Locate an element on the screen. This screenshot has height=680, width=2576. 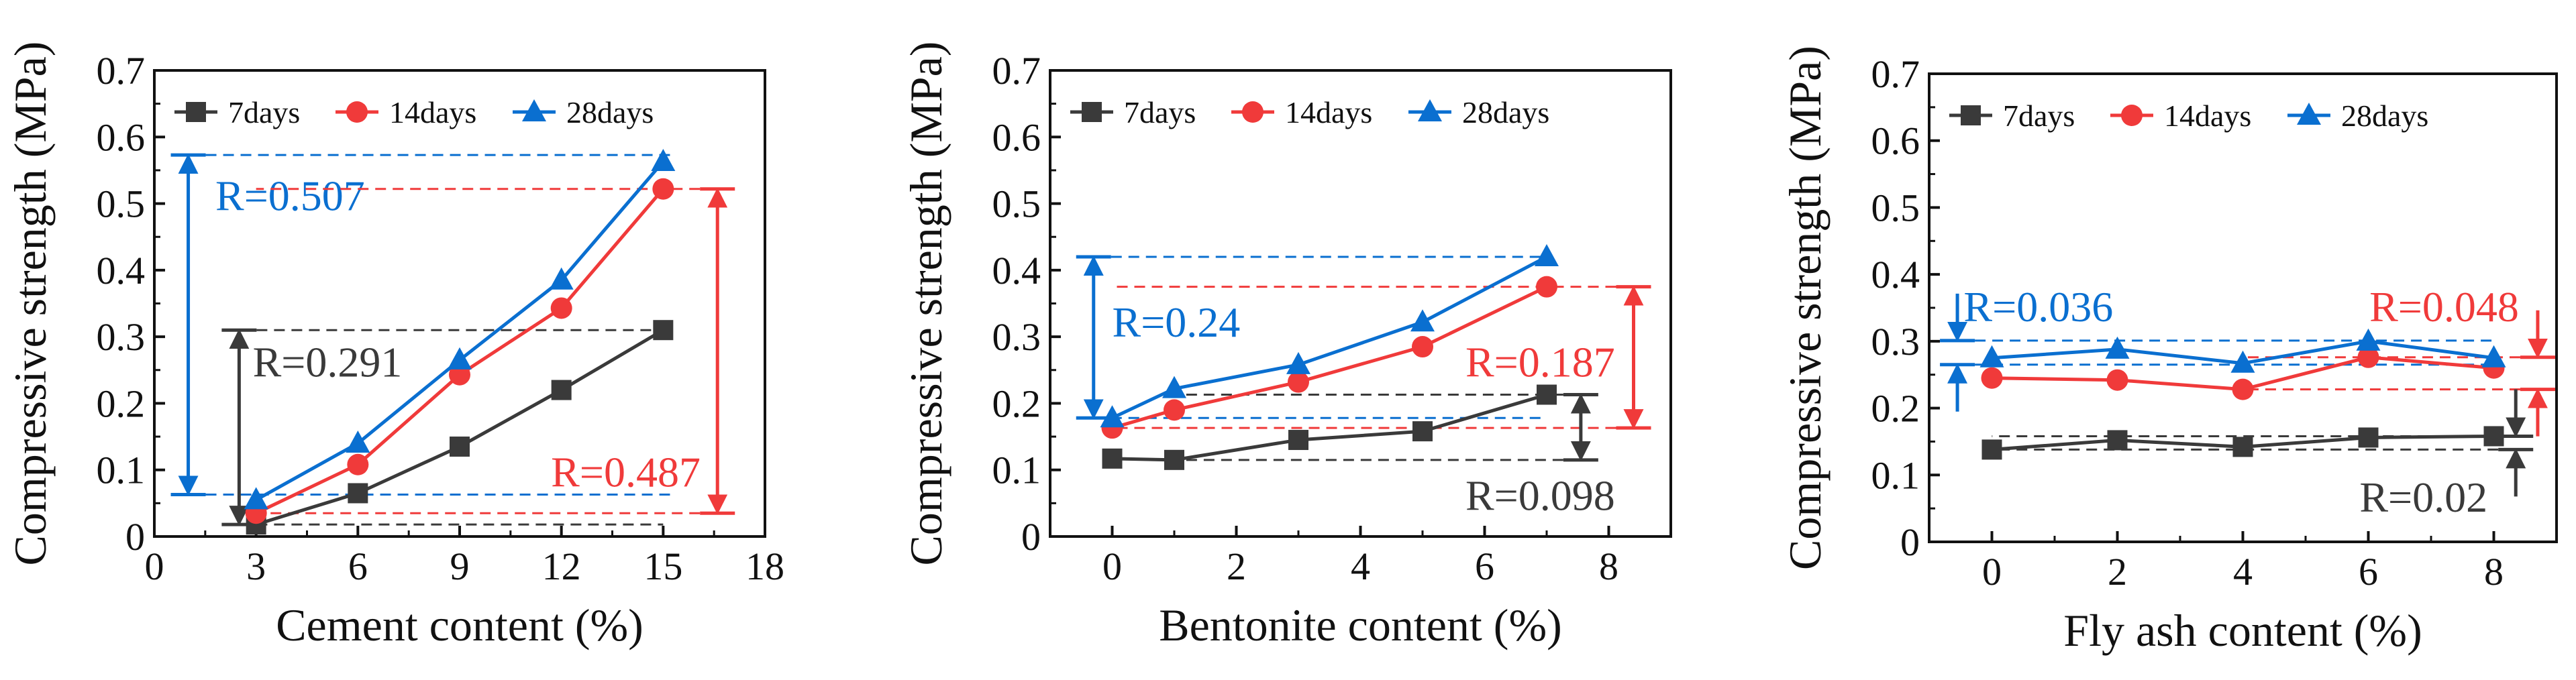
chart-2-y-tick-label: 0.3 is located at coordinates (1016, 337).